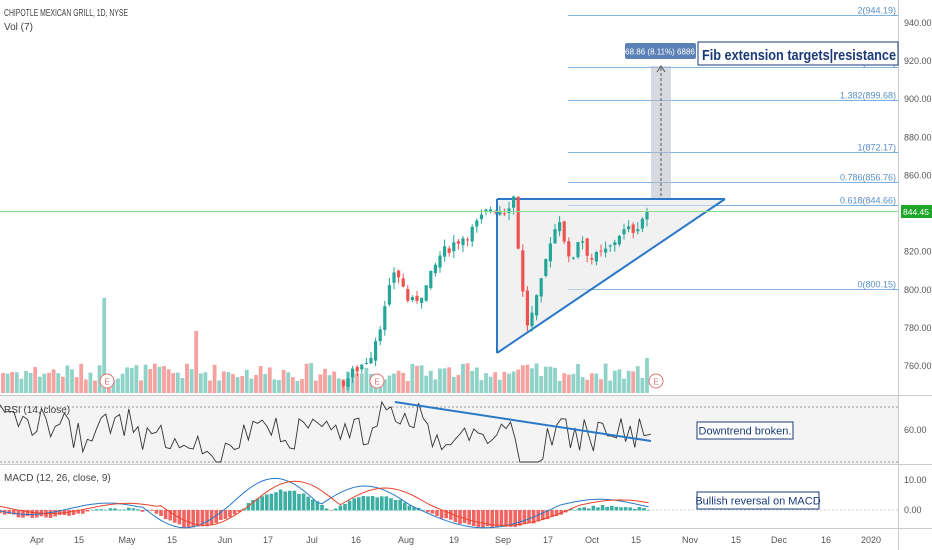 This screenshot has width=932, height=550. What do you see at coordinates (876, 148) in the screenshot?
I see `fib-level-label: 1(872.17)` at bounding box center [876, 148].